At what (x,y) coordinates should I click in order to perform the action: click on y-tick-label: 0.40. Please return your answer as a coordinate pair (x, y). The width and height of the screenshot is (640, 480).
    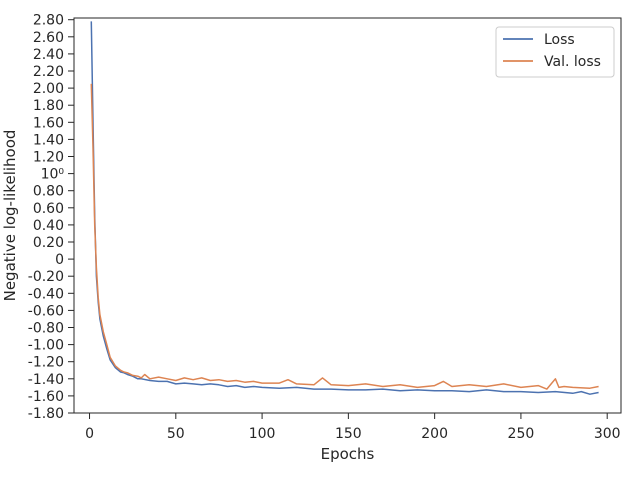
    Looking at the image, I should click on (48, 226).